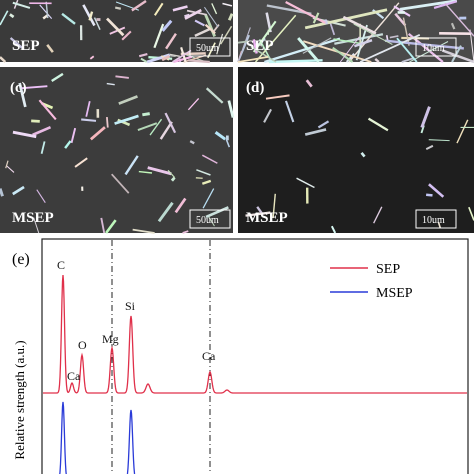 This screenshot has height=474, width=474. Describe the element at coordinates (21, 259) in the screenshot. I see `panel-label: (e)` at that location.